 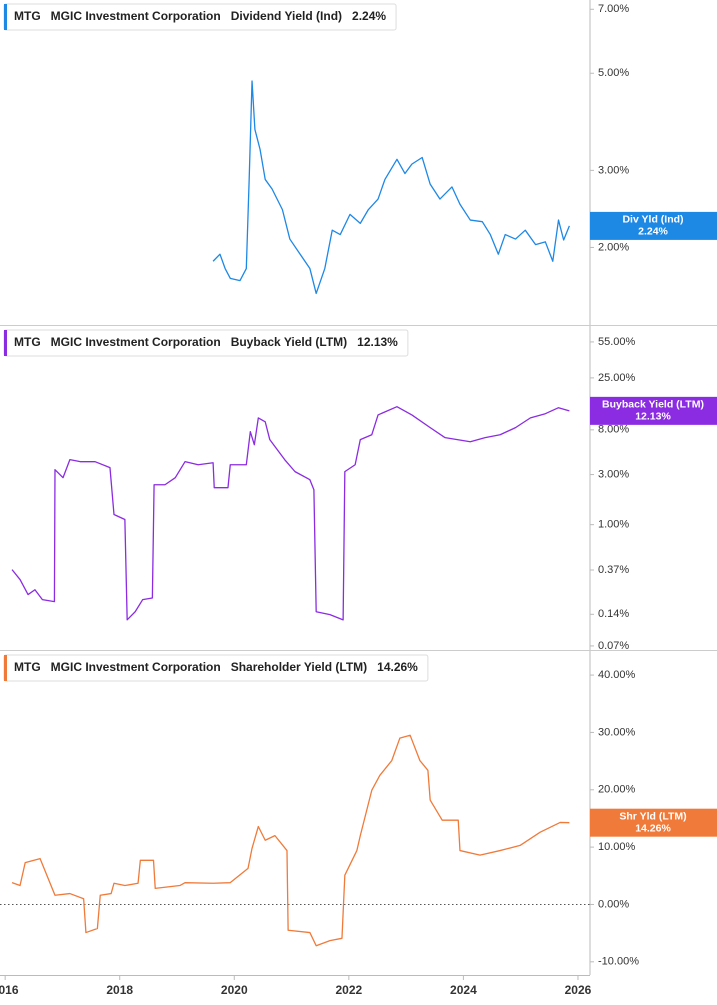 I want to click on y-tick-label: 25.00%, so click(x=617, y=378).